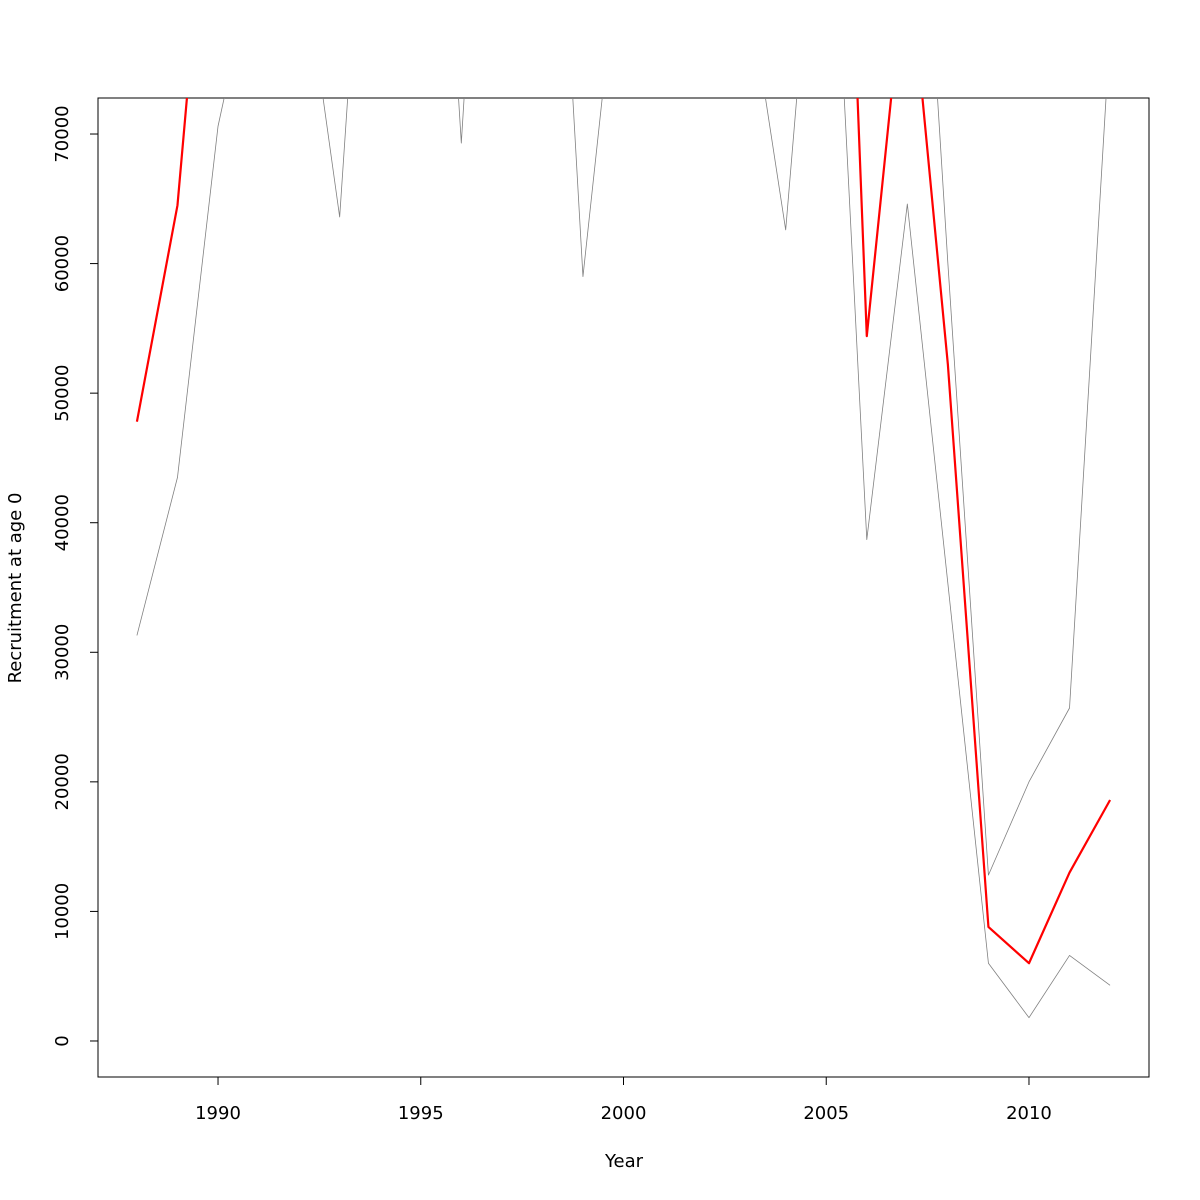 The image size is (1200, 1200). What do you see at coordinates (62, 652) in the screenshot?
I see `y-tick-label: 30000` at bounding box center [62, 652].